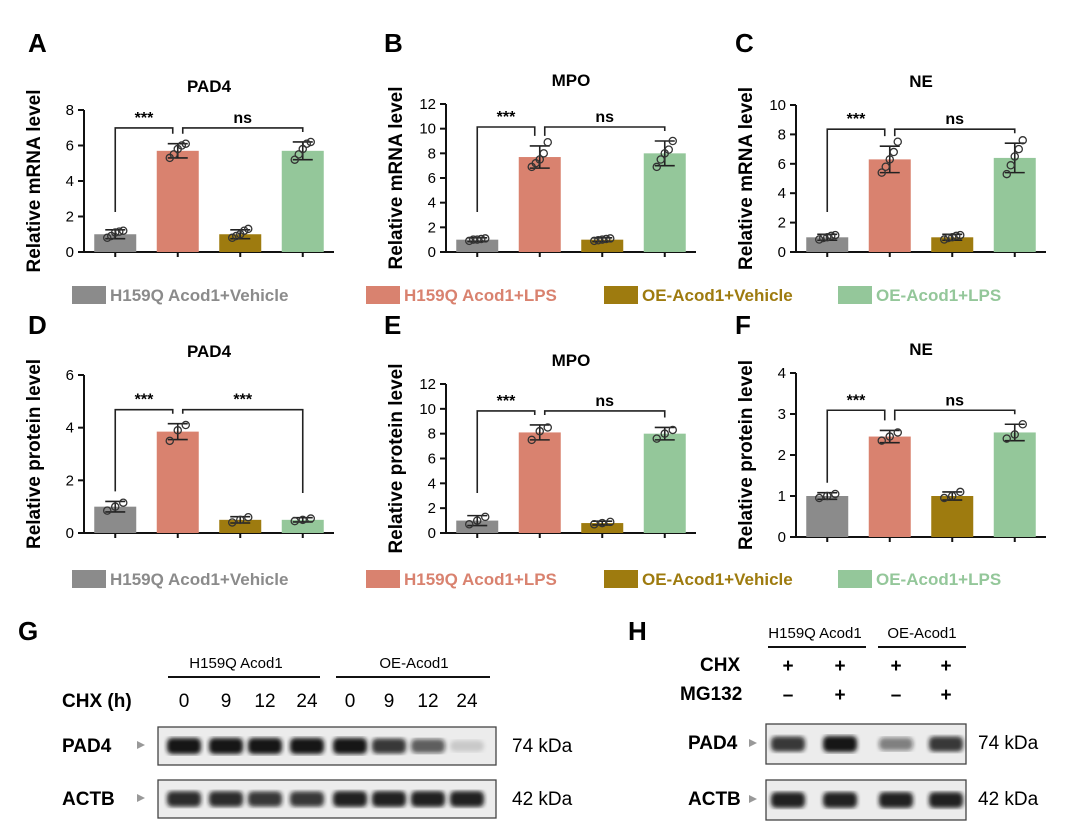  What do you see at coordinates (866, 681) in the screenshot?
I see `treatment-signs: + + + + – + – +` at bounding box center [866, 681].